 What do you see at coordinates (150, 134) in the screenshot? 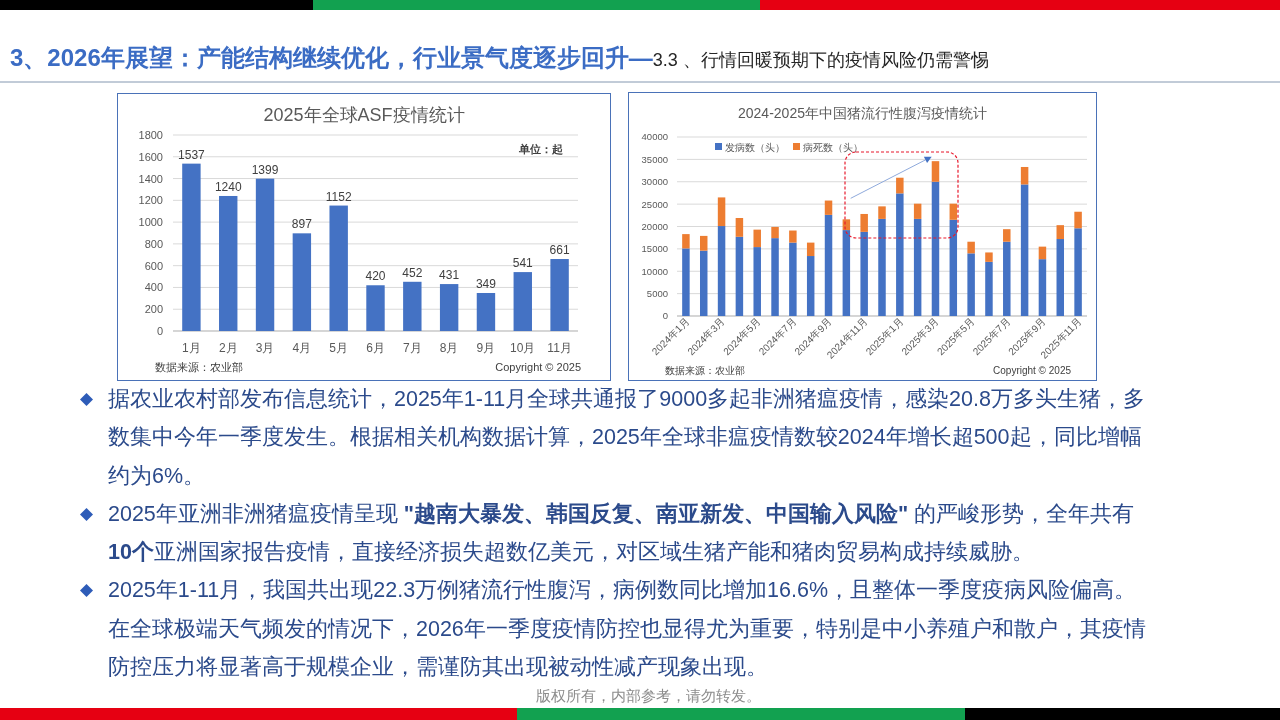
I see `y-tick-label: 1800` at bounding box center [150, 134].